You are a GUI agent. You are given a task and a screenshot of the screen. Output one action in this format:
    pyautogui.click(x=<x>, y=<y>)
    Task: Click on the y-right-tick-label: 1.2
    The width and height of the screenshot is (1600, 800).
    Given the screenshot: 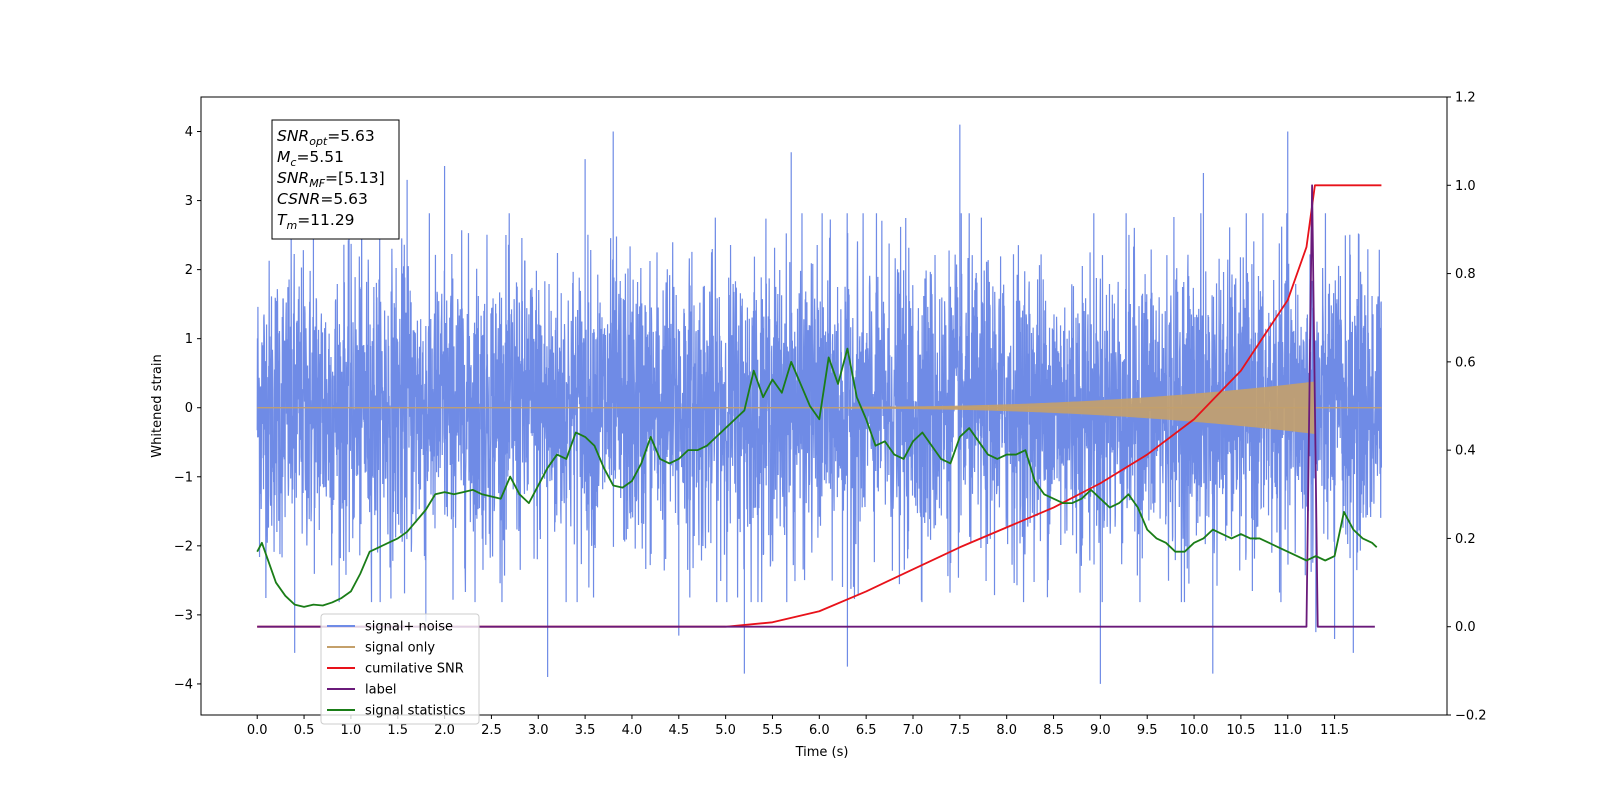 What is the action you would take?
    pyautogui.click(x=1465, y=98)
    